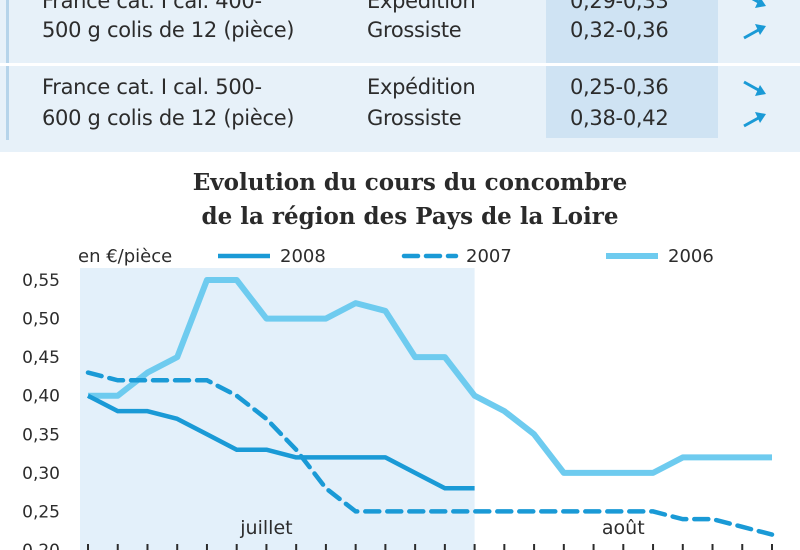  Describe the element at coordinates (410, 182) in the screenshot. I see `chart-title-line1: Evolution du cours du concombre` at that location.